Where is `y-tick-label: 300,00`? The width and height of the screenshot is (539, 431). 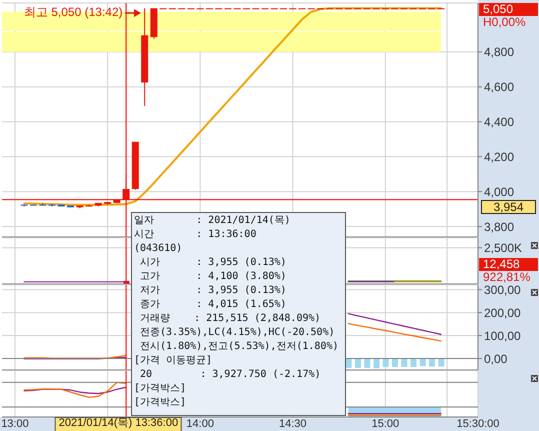 y-tick-label: 300,00 is located at coordinates (503, 289).